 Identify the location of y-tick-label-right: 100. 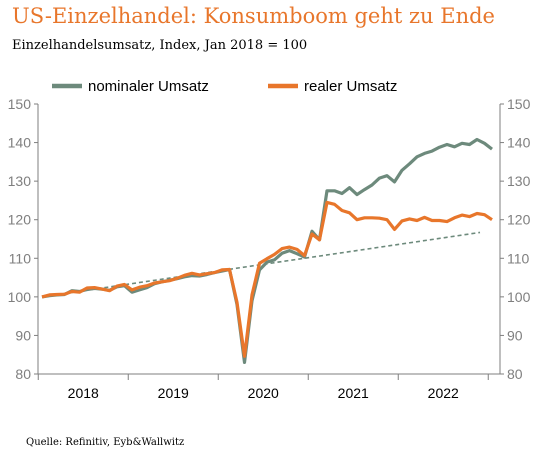
(519, 297).